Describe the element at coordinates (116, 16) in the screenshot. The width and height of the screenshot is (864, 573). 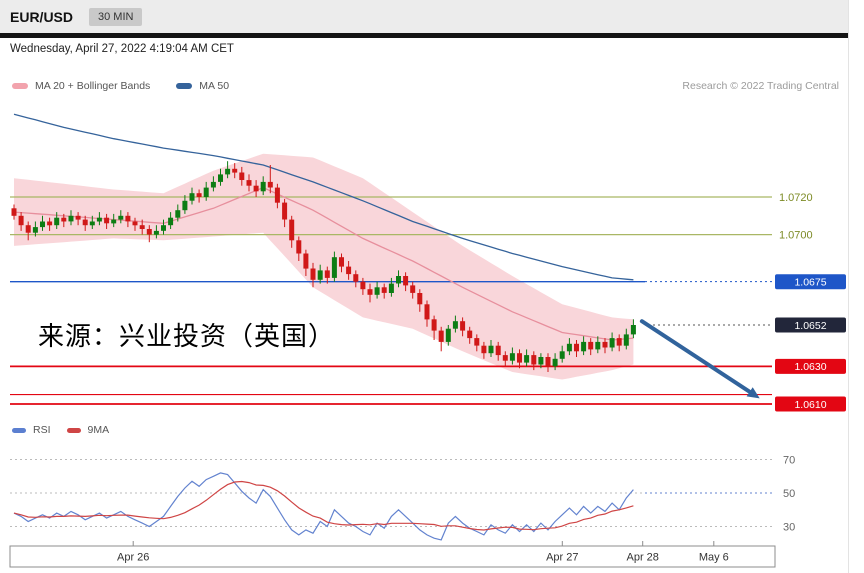
I see `timeframe-badge: 30 MIN` at that location.